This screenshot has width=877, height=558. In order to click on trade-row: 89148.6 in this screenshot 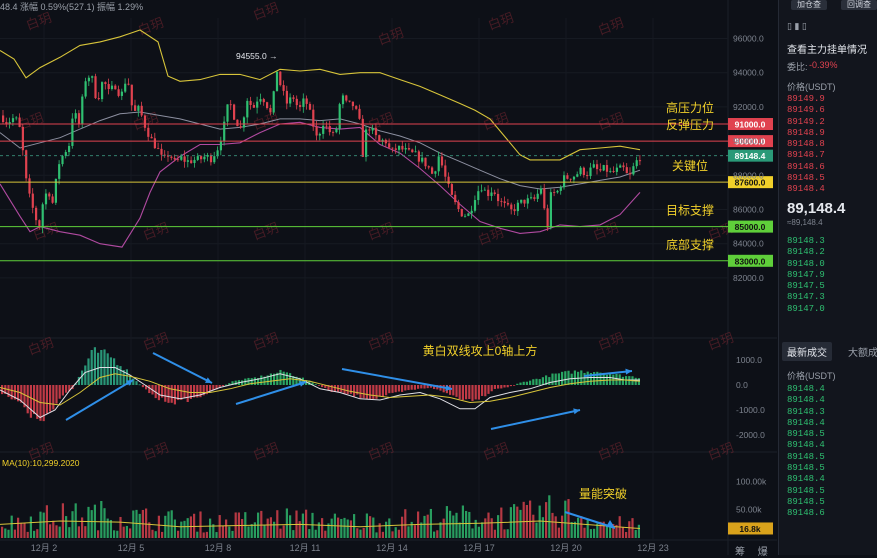, I will do `click(806, 513)`.